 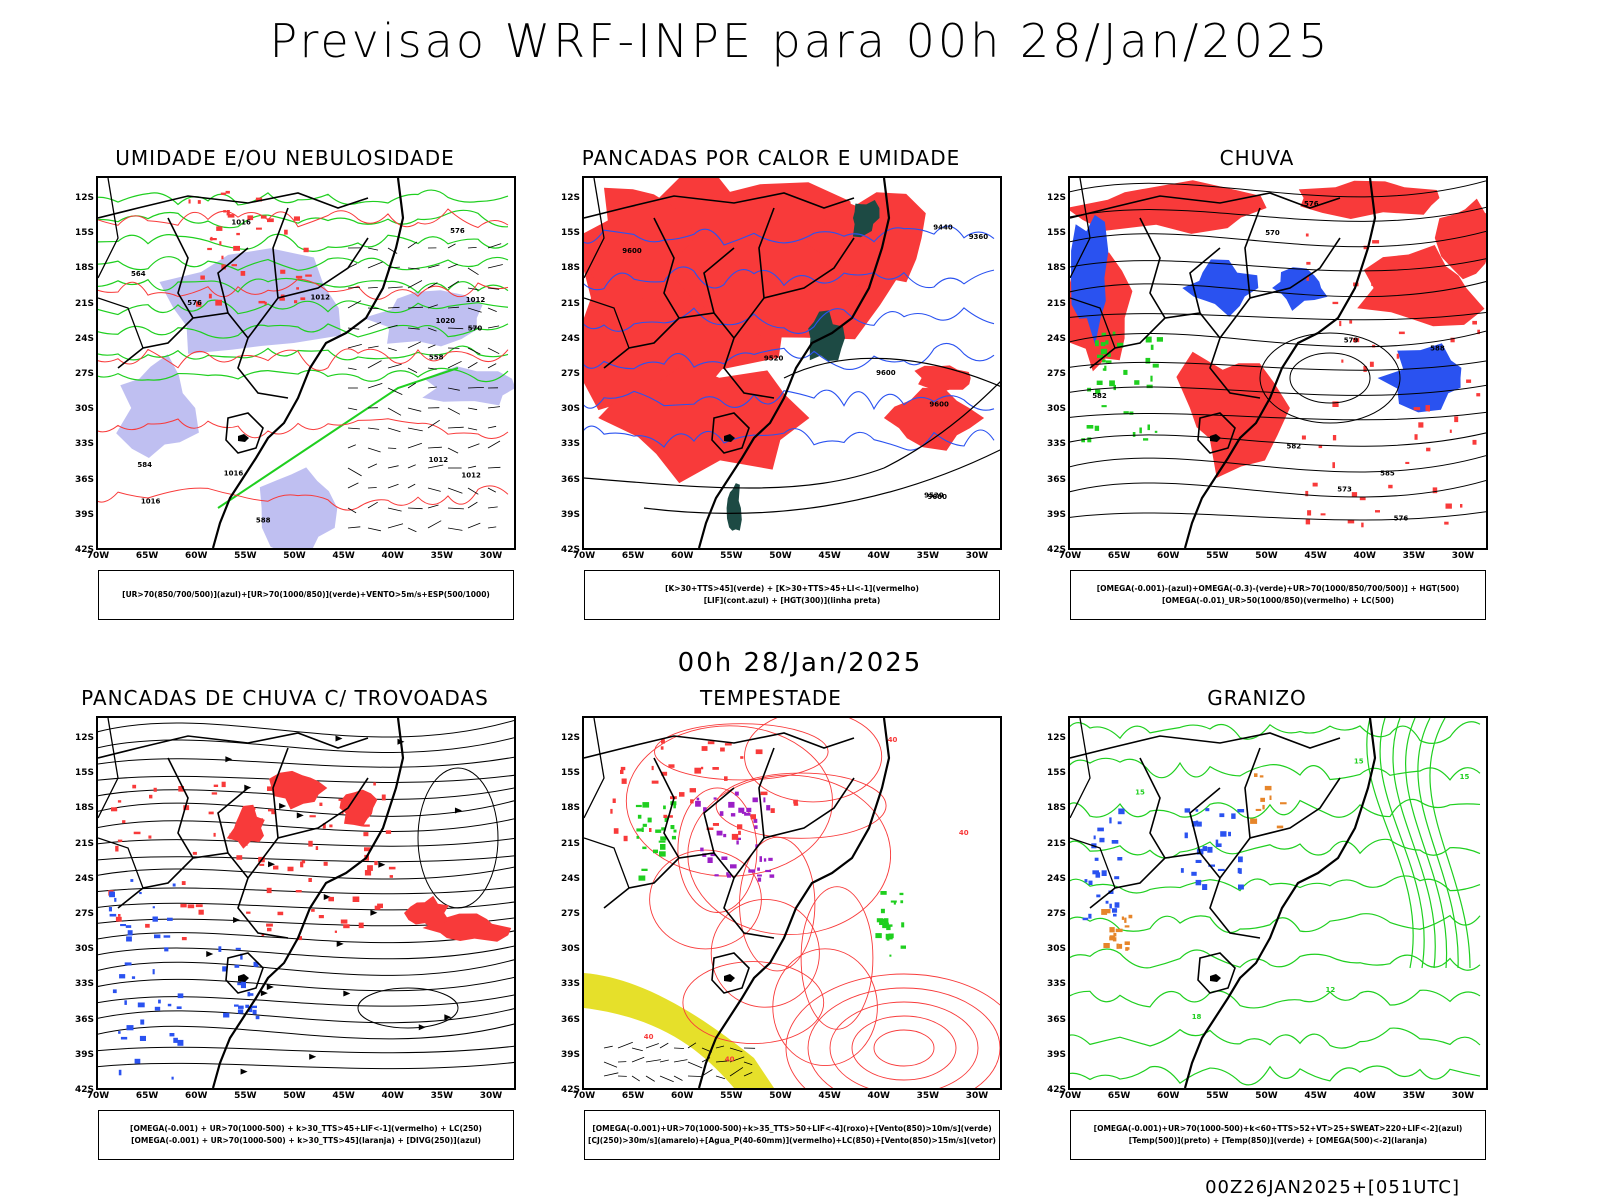 What do you see at coordinates (771, 698) in the screenshot?
I see `panel-title: TEMPESTADE` at bounding box center [771, 698].